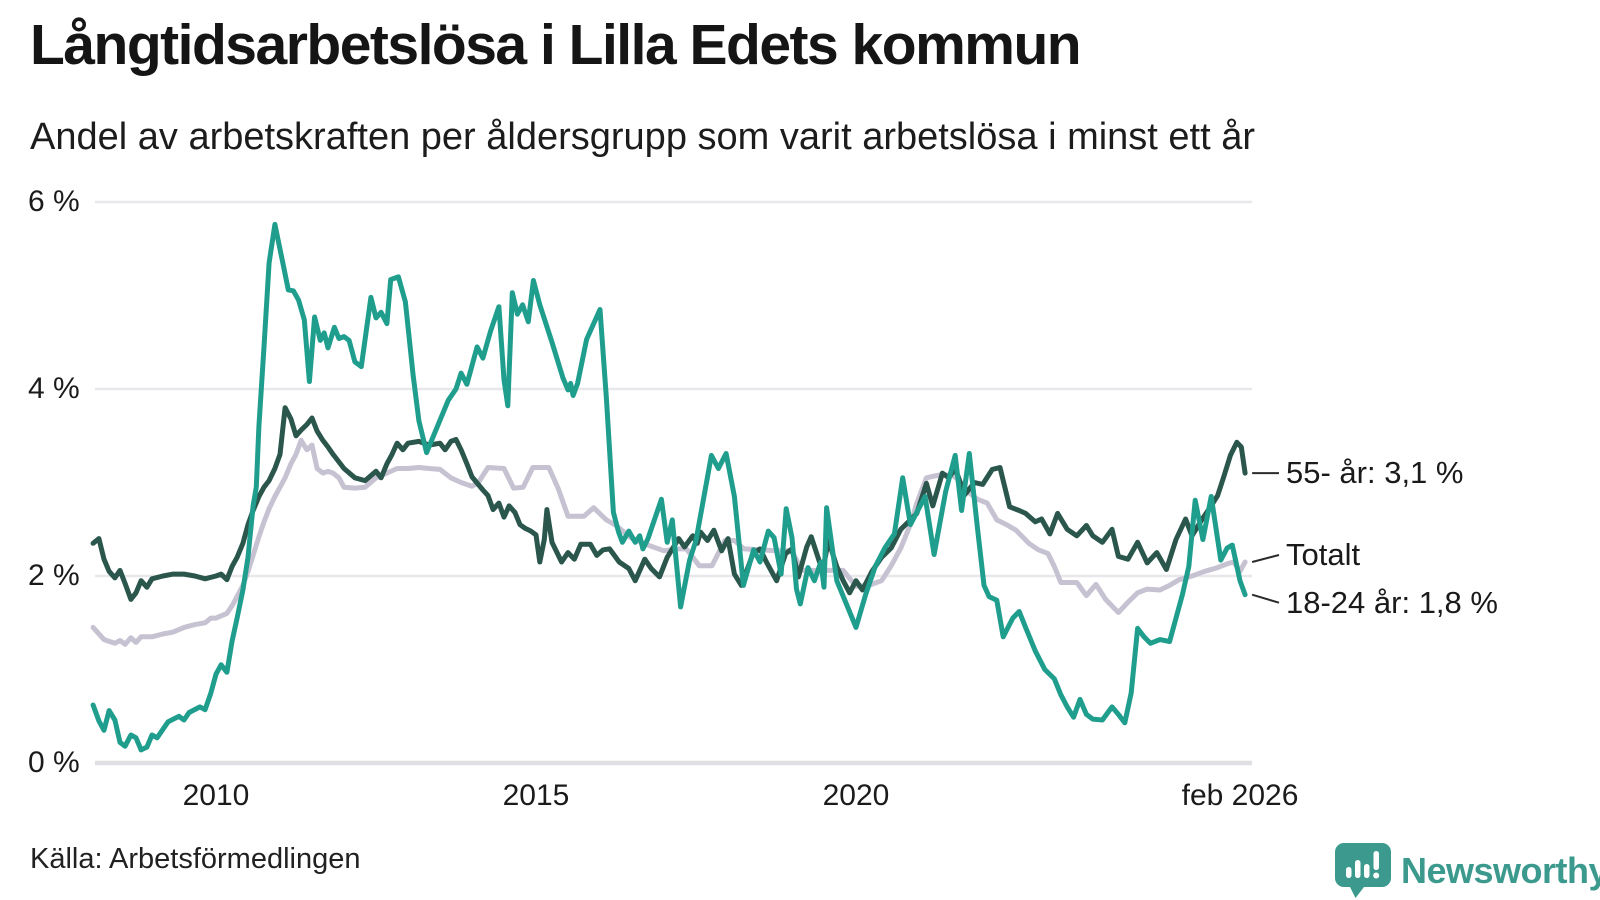  Describe the element at coordinates (1500, 870) in the screenshot. I see `logo-wordmark: Newsworthy` at that location.